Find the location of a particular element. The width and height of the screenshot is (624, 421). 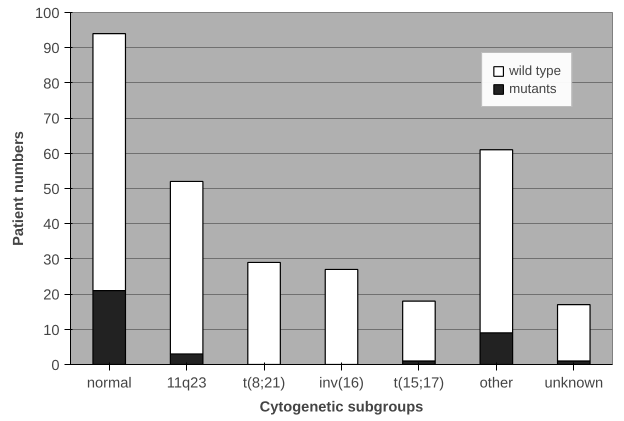

legend-label: wild type is located at coordinates (535, 70).